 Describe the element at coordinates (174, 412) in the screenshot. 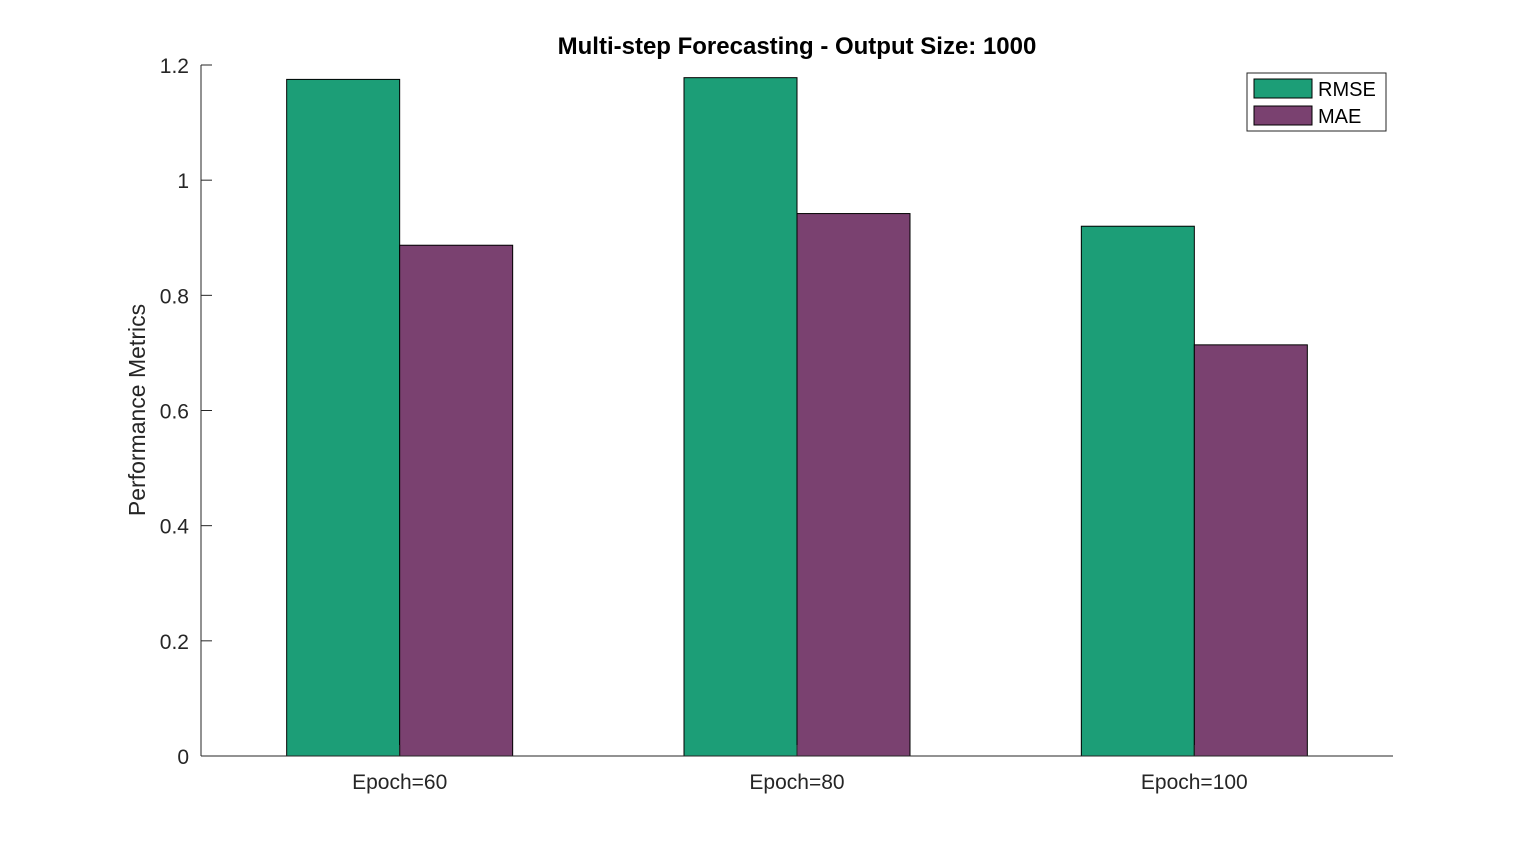

I see `y-tick-label: 0.6` at that location.